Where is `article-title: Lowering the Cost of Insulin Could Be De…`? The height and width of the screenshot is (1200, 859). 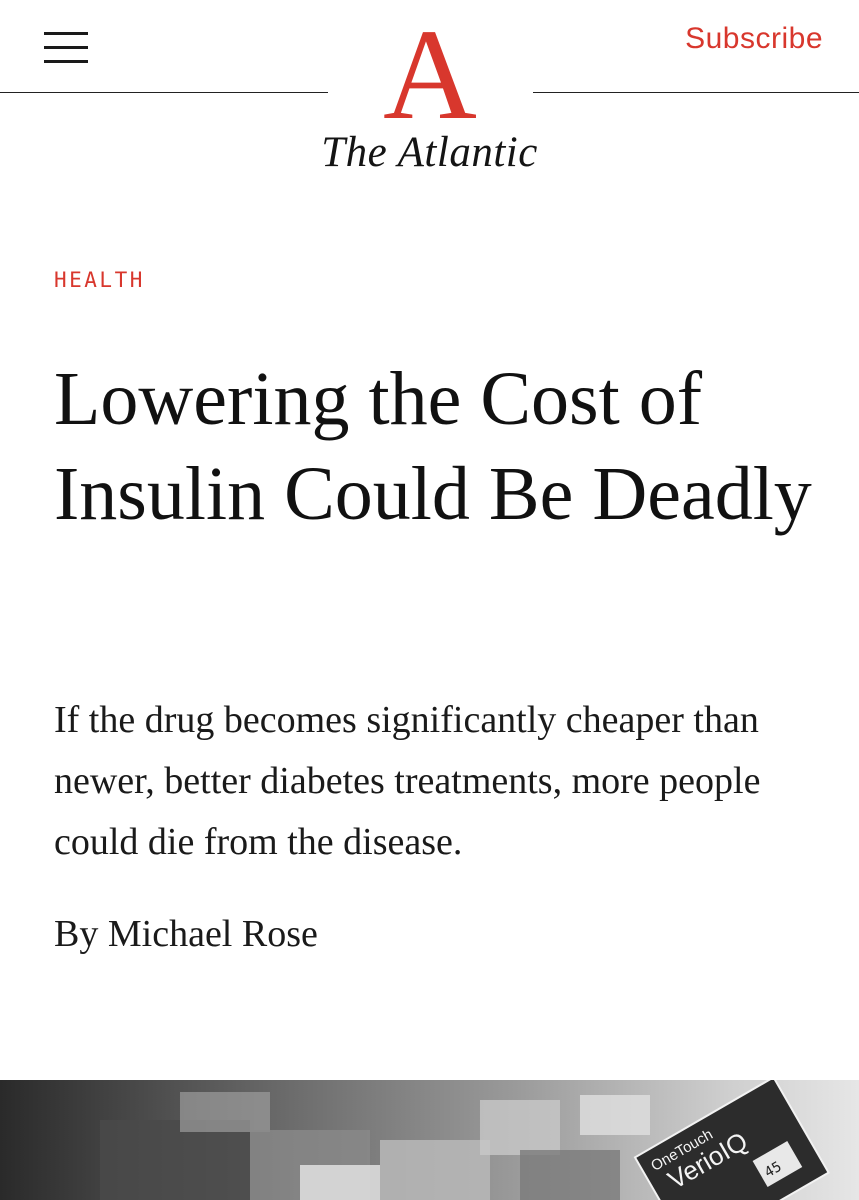
article-title: Lowering the Cost of Insulin Could Be De… is located at coordinates (433, 446).